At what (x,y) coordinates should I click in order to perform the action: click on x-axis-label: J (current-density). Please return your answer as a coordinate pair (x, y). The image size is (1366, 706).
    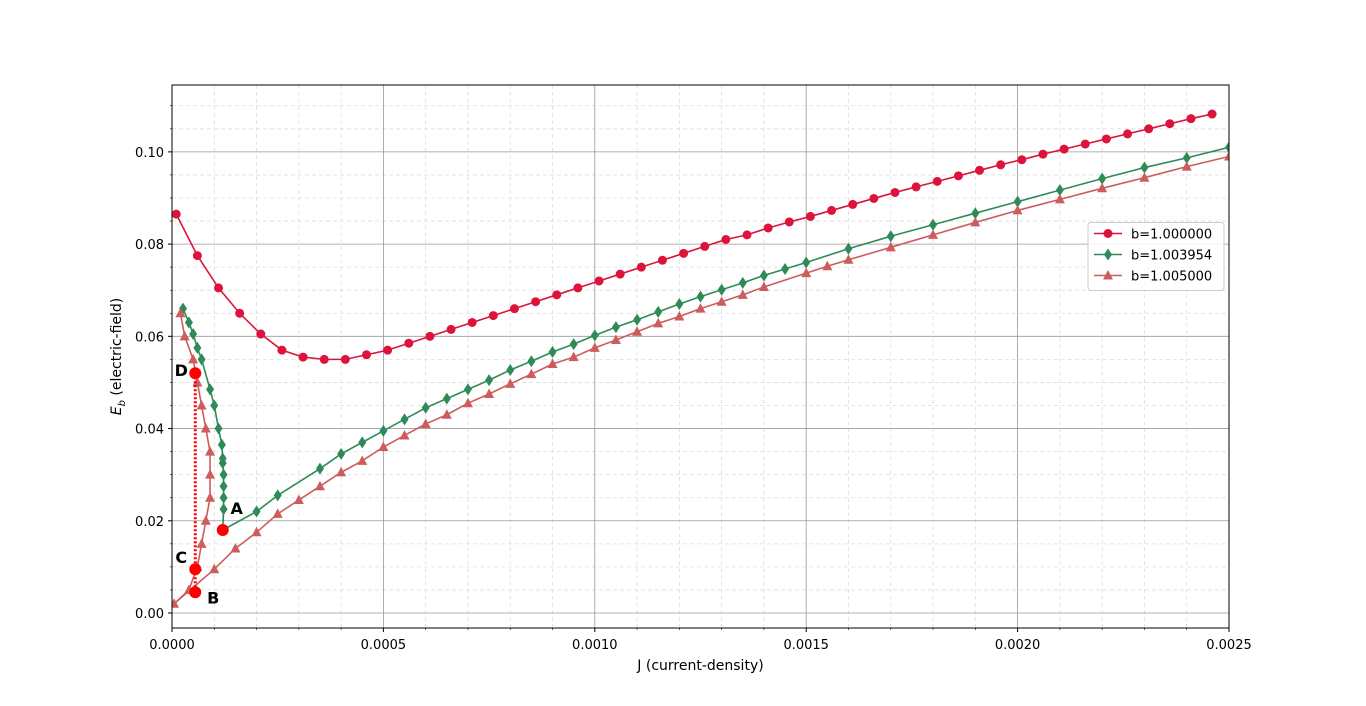
    Looking at the image, I should click on (699, 666).